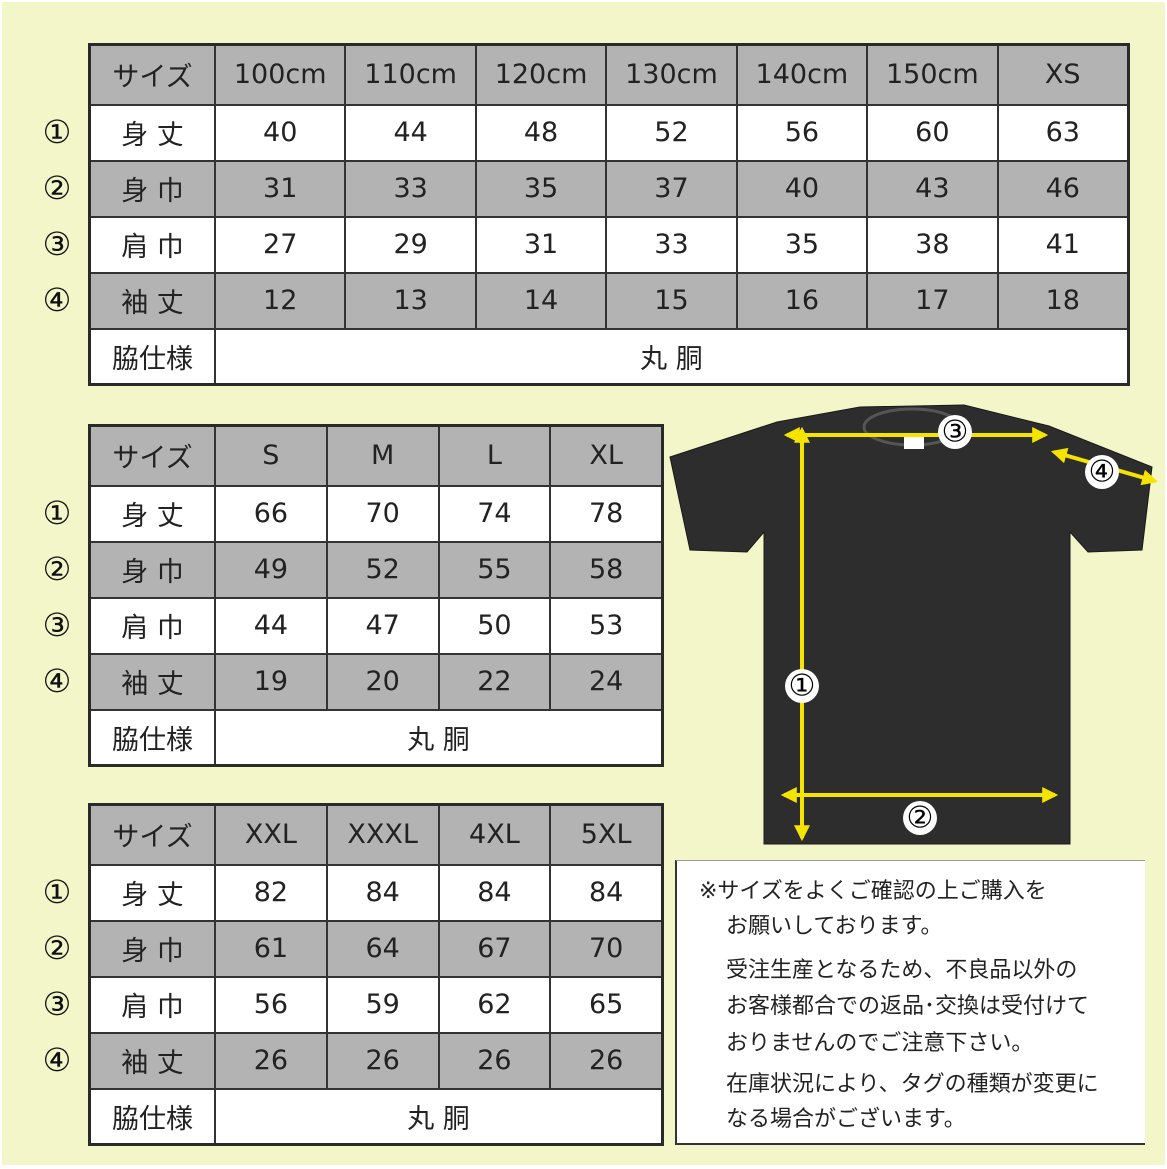 The image size is (1167, 1169). I want to click on diagram-label: ①, so click(802, 686).